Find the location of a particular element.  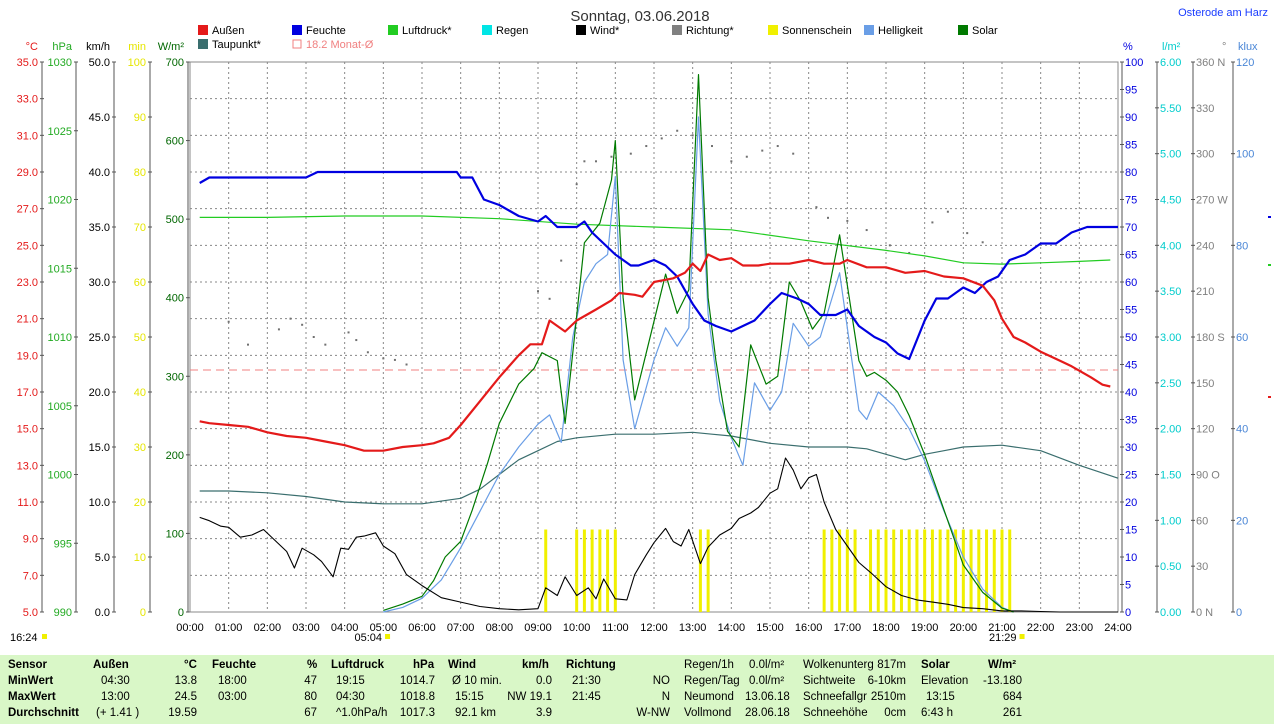

time-tick-label: 11:00 is located at coordinates (615, 628).